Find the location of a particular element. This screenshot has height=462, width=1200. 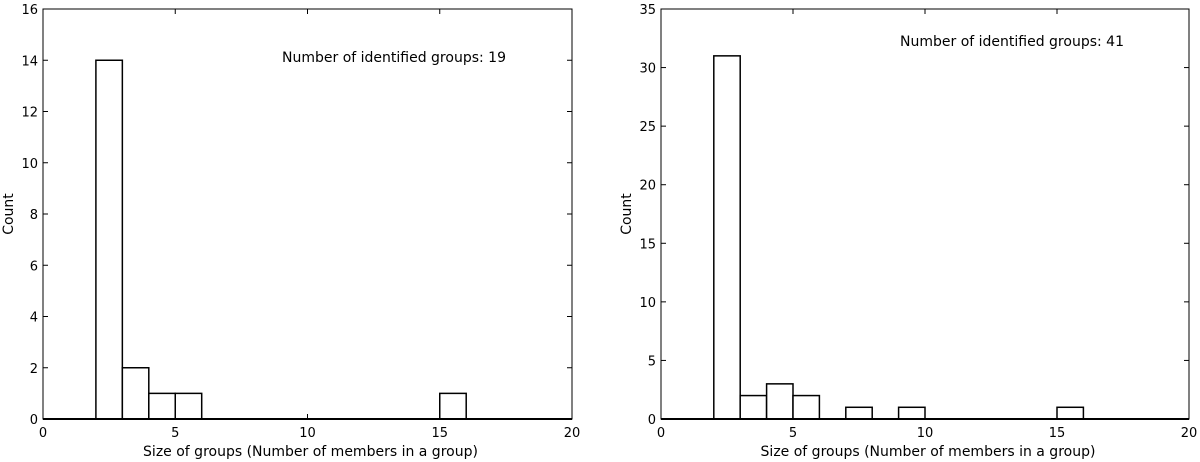

groups-count-annotation: Number of identified groups: 41 is located at coordinates (1012, 42).